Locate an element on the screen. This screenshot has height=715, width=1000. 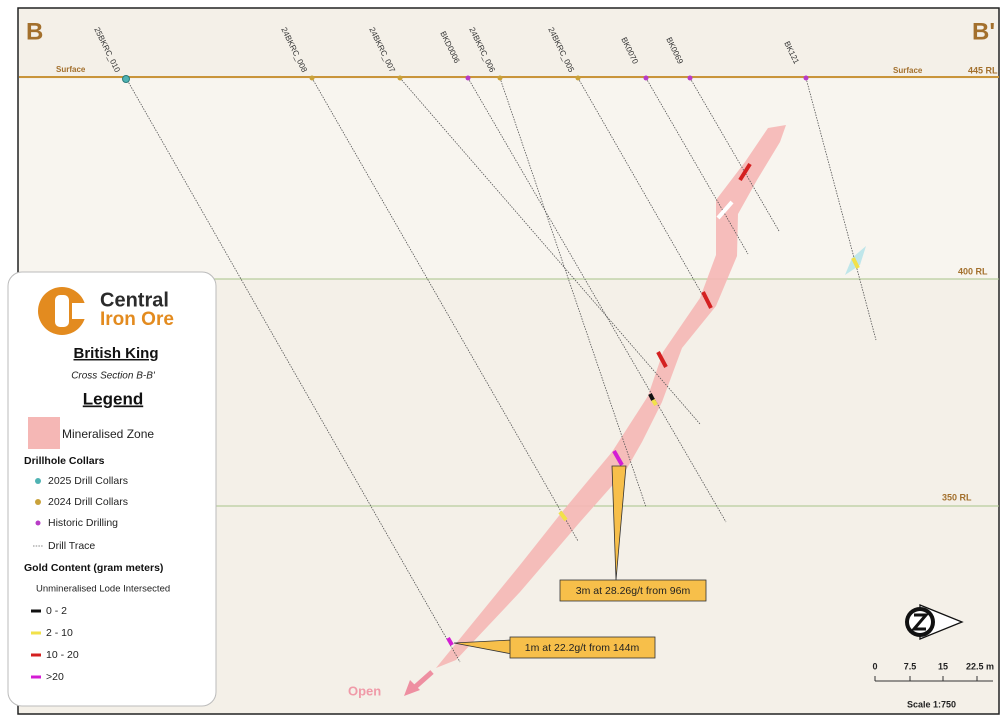
legend-item: Historic Drilling is located at coordinates (83, 523).